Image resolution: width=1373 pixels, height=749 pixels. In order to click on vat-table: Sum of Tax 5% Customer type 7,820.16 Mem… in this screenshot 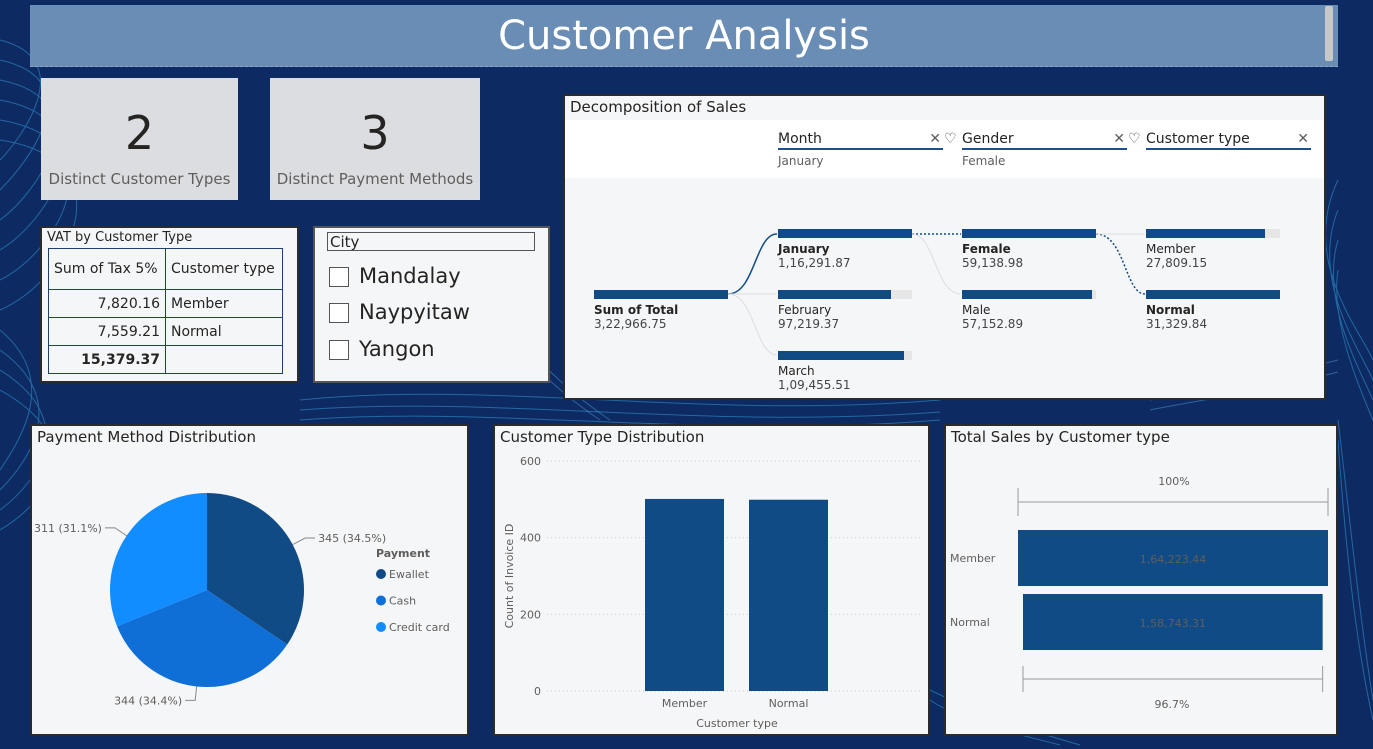, I will do `click(165, 311)`.